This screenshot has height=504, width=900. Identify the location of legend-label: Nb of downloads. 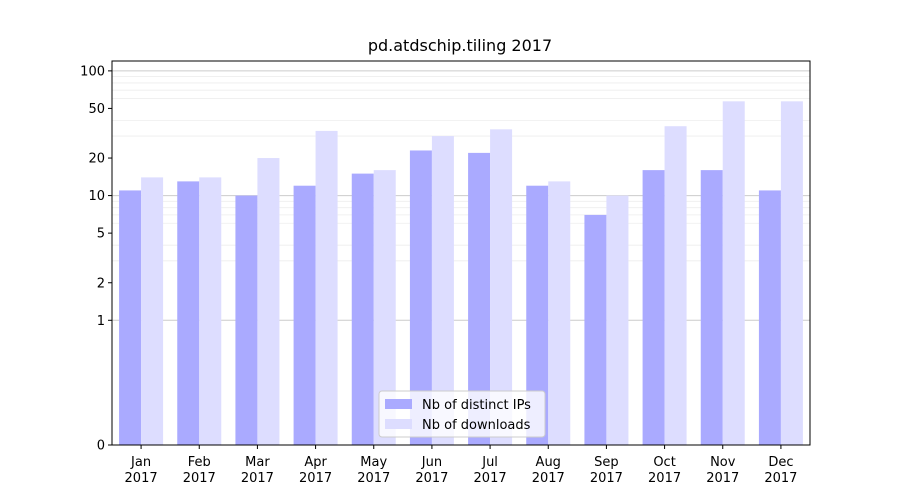
(476, 425).